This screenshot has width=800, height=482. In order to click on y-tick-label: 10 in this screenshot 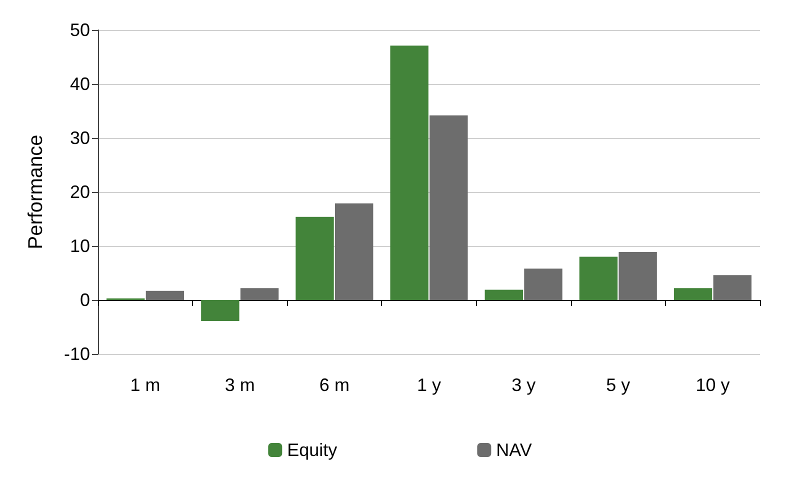, I will do `click(80, 246)`.